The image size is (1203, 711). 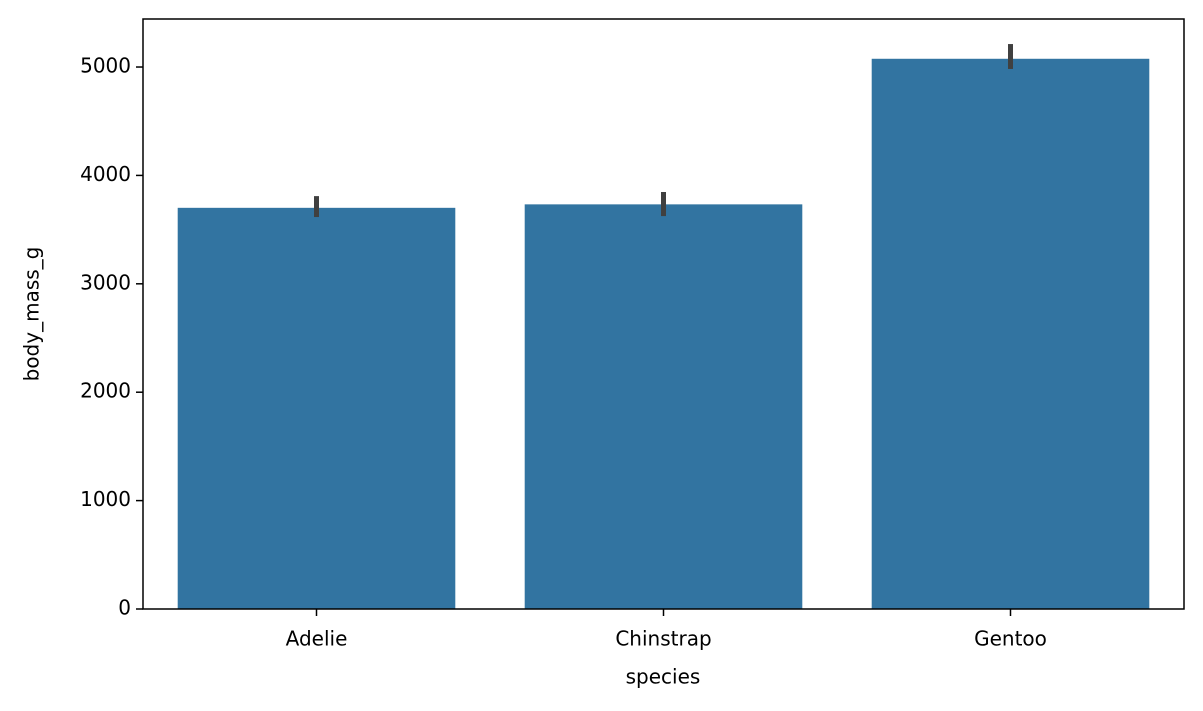 What do you see at coordinates (124, 608) in the screenshot?
I see `y-tick-label: 0` at bounding box center [124, 608].